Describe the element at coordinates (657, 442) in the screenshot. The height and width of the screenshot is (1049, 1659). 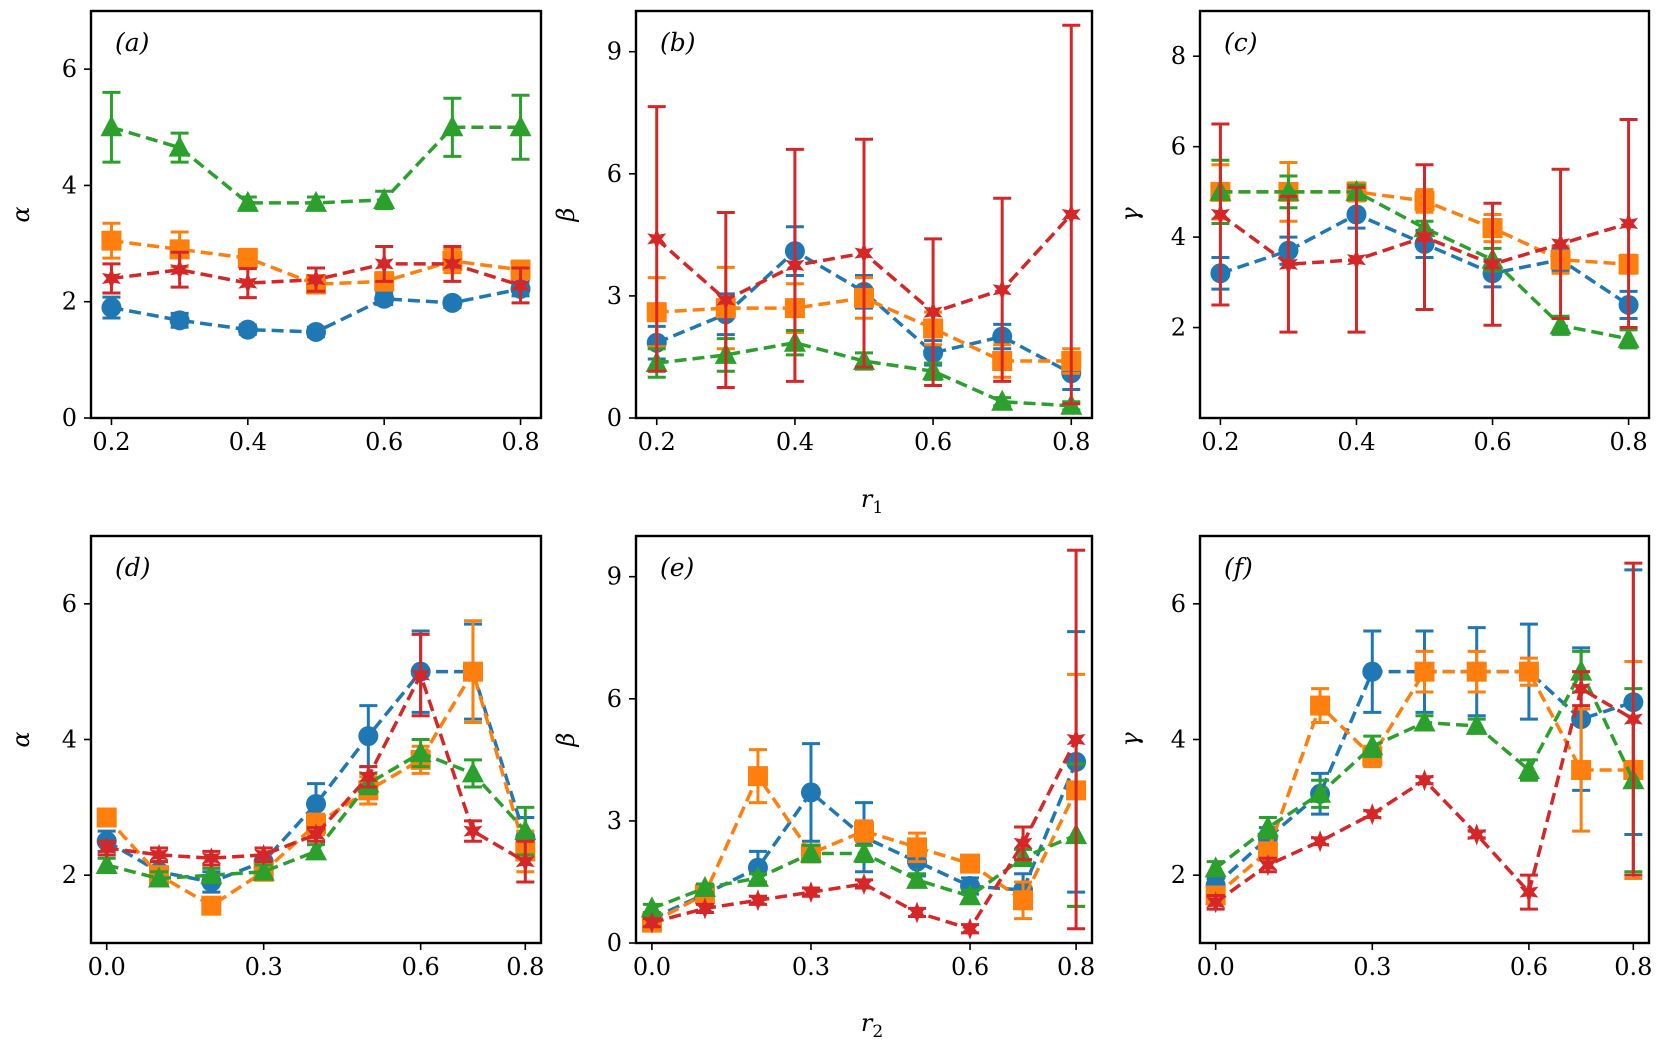
I see `x-tick-label: 0.2` at that location.